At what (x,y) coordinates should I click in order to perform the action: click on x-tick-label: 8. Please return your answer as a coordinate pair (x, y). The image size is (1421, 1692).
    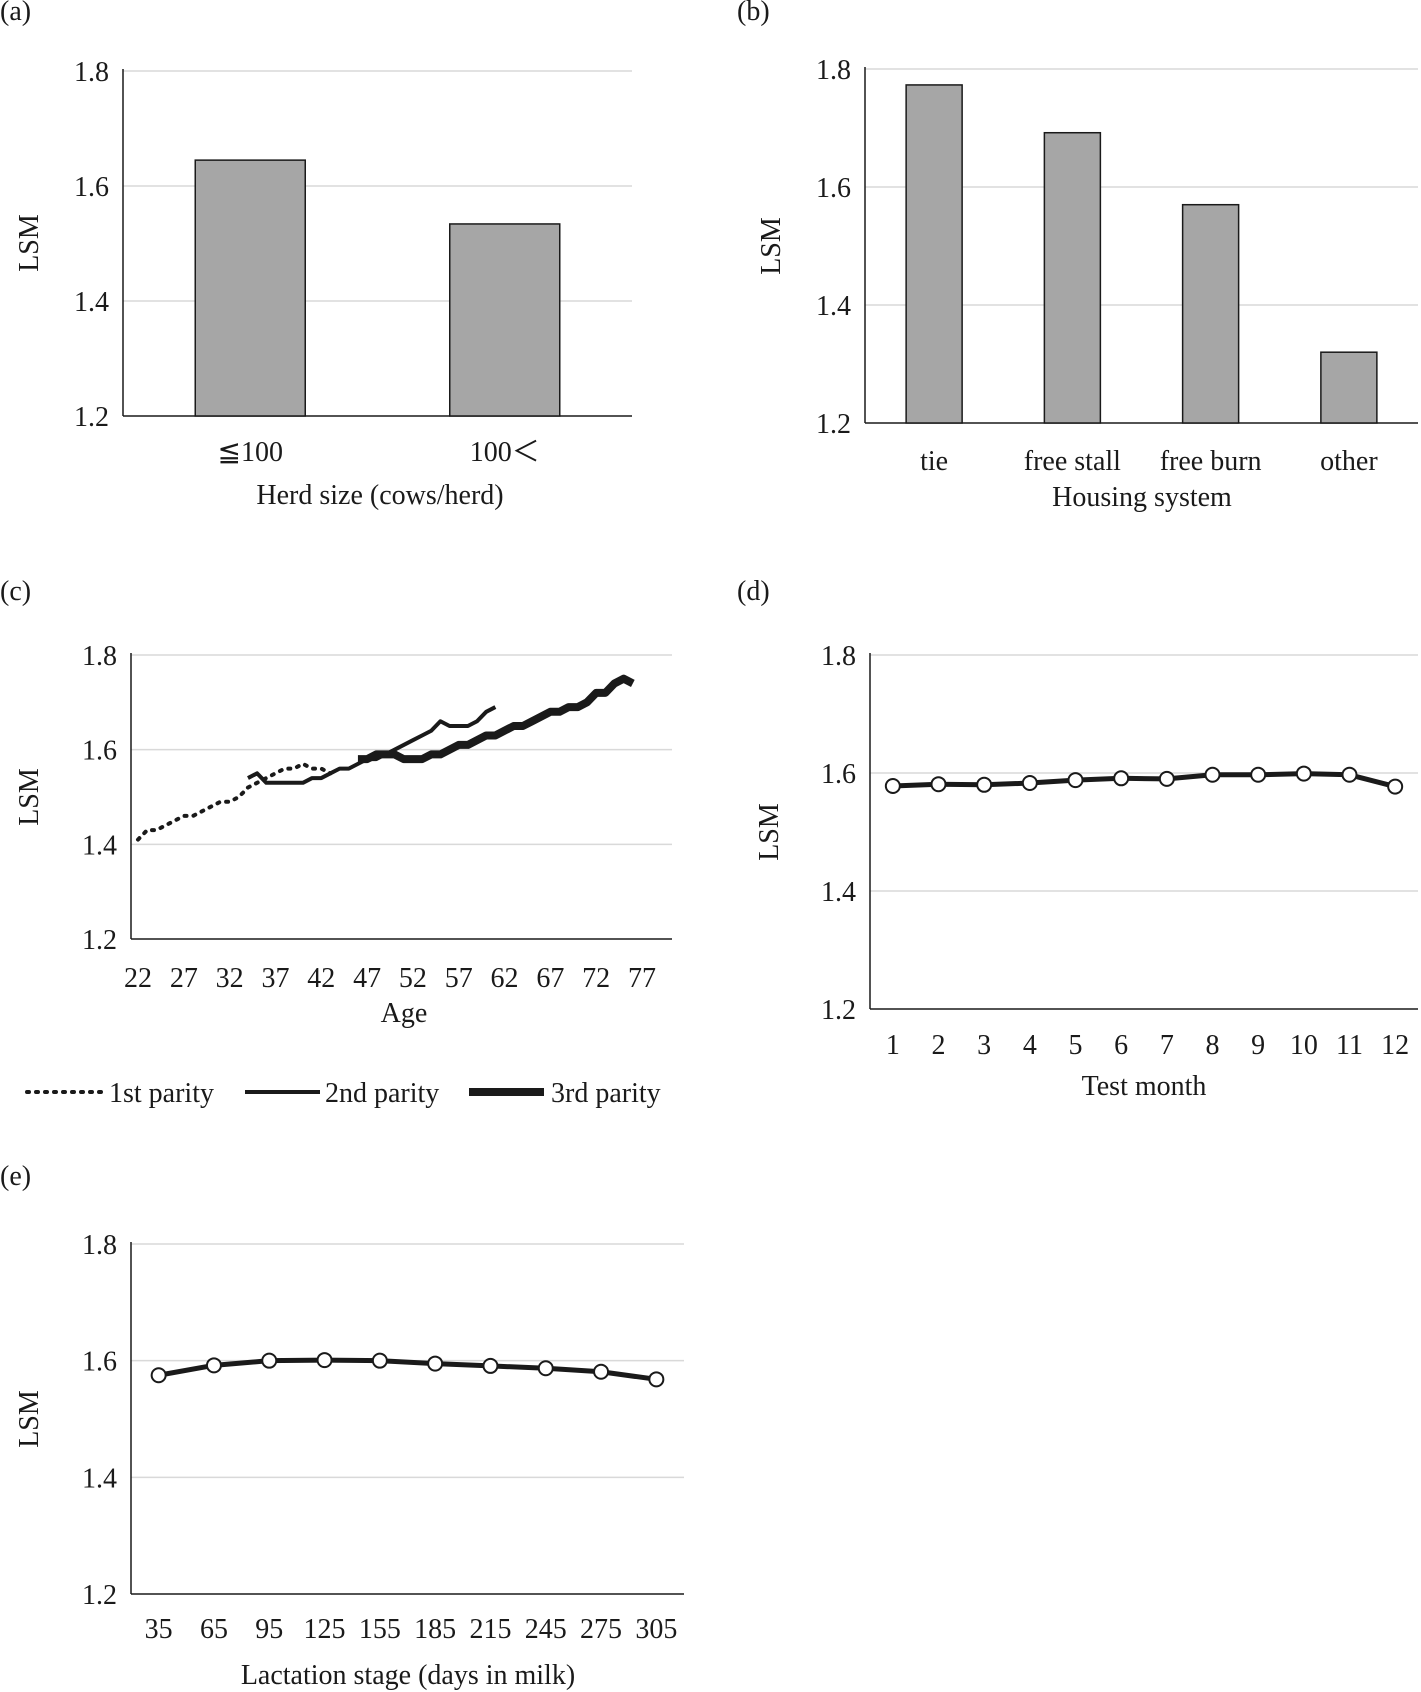
    Looking at the image, I should click on (1213, 1045).